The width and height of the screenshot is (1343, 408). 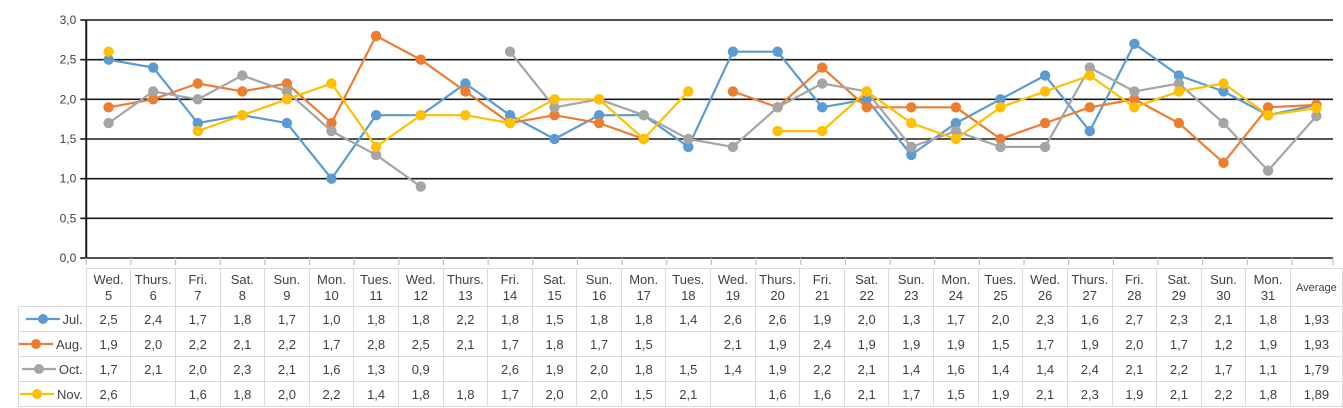 What do you see at coordinates (1179, 394) in the screenshot?
I see `cell-nov-29: 2,1` at bounding box center [1179, 394].